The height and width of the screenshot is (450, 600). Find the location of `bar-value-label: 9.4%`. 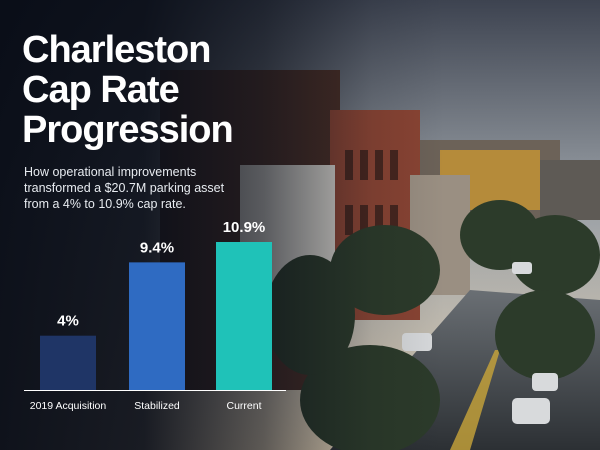

bar-value-label: 9.4% is located at coordinates (157, 247).